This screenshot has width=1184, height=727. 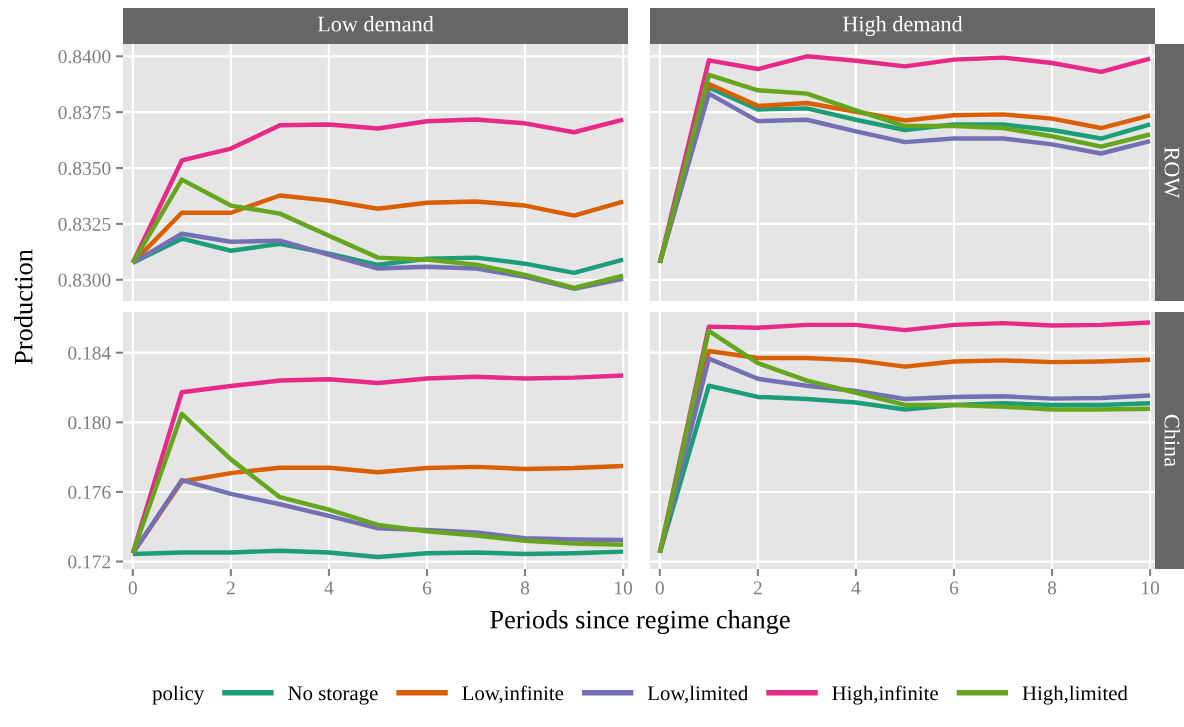 What do you see at coordinates (84, 224) in the screenshot?
I see `y-tick-label: 0.8325` at bounding box center [84, 224].